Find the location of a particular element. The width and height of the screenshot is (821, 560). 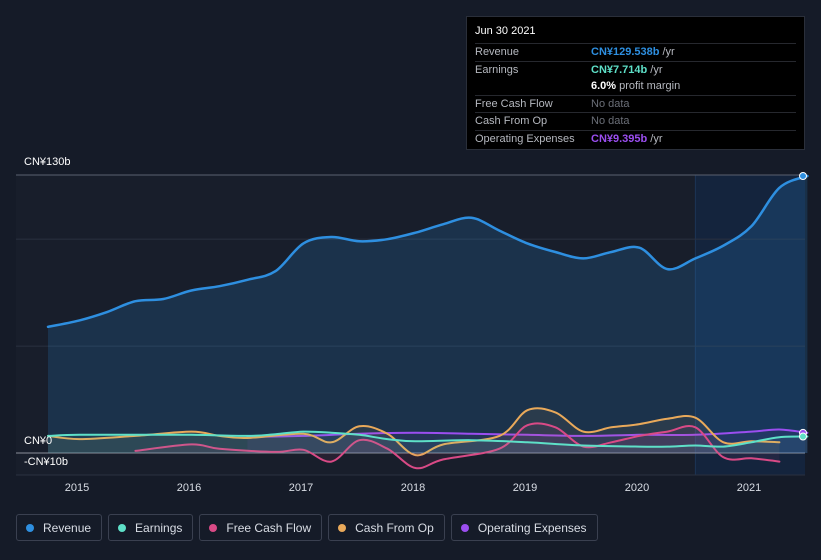

legend-item-cash-from-op: Cash From Op is located at coordinates (386, 527).